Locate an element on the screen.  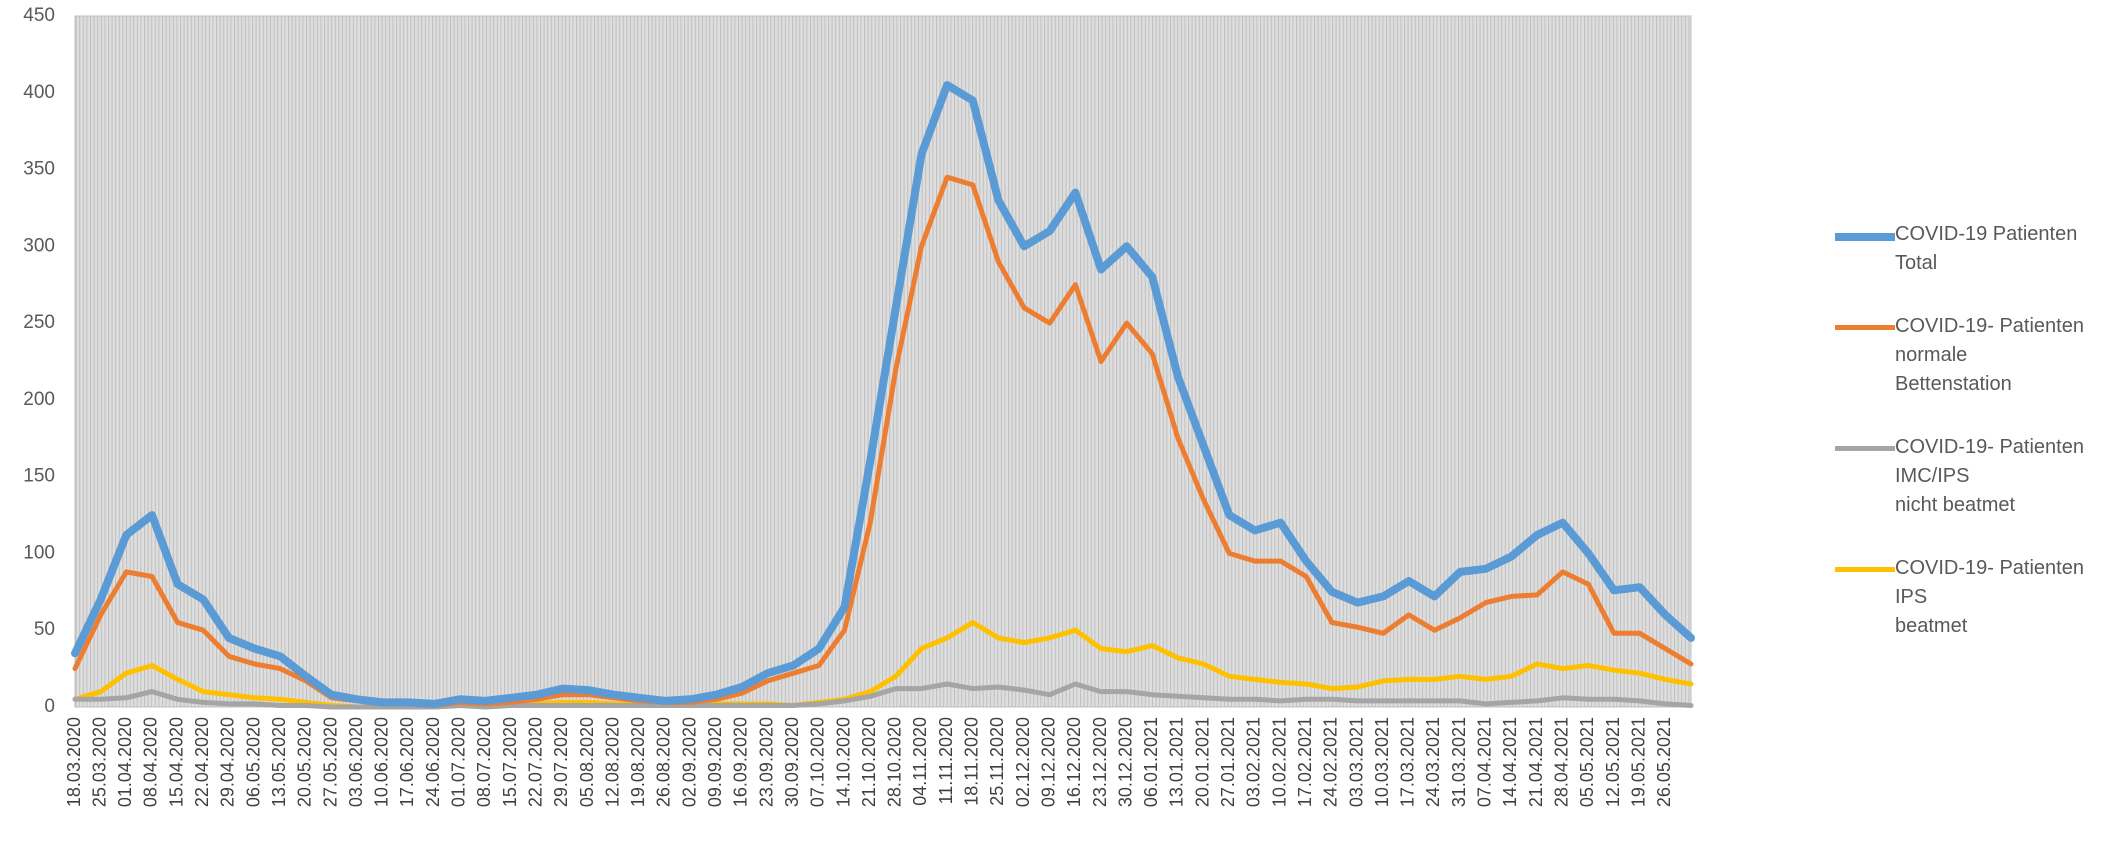
x-tick-label: 05.05.2021 is located at coordinates (1587, 762).